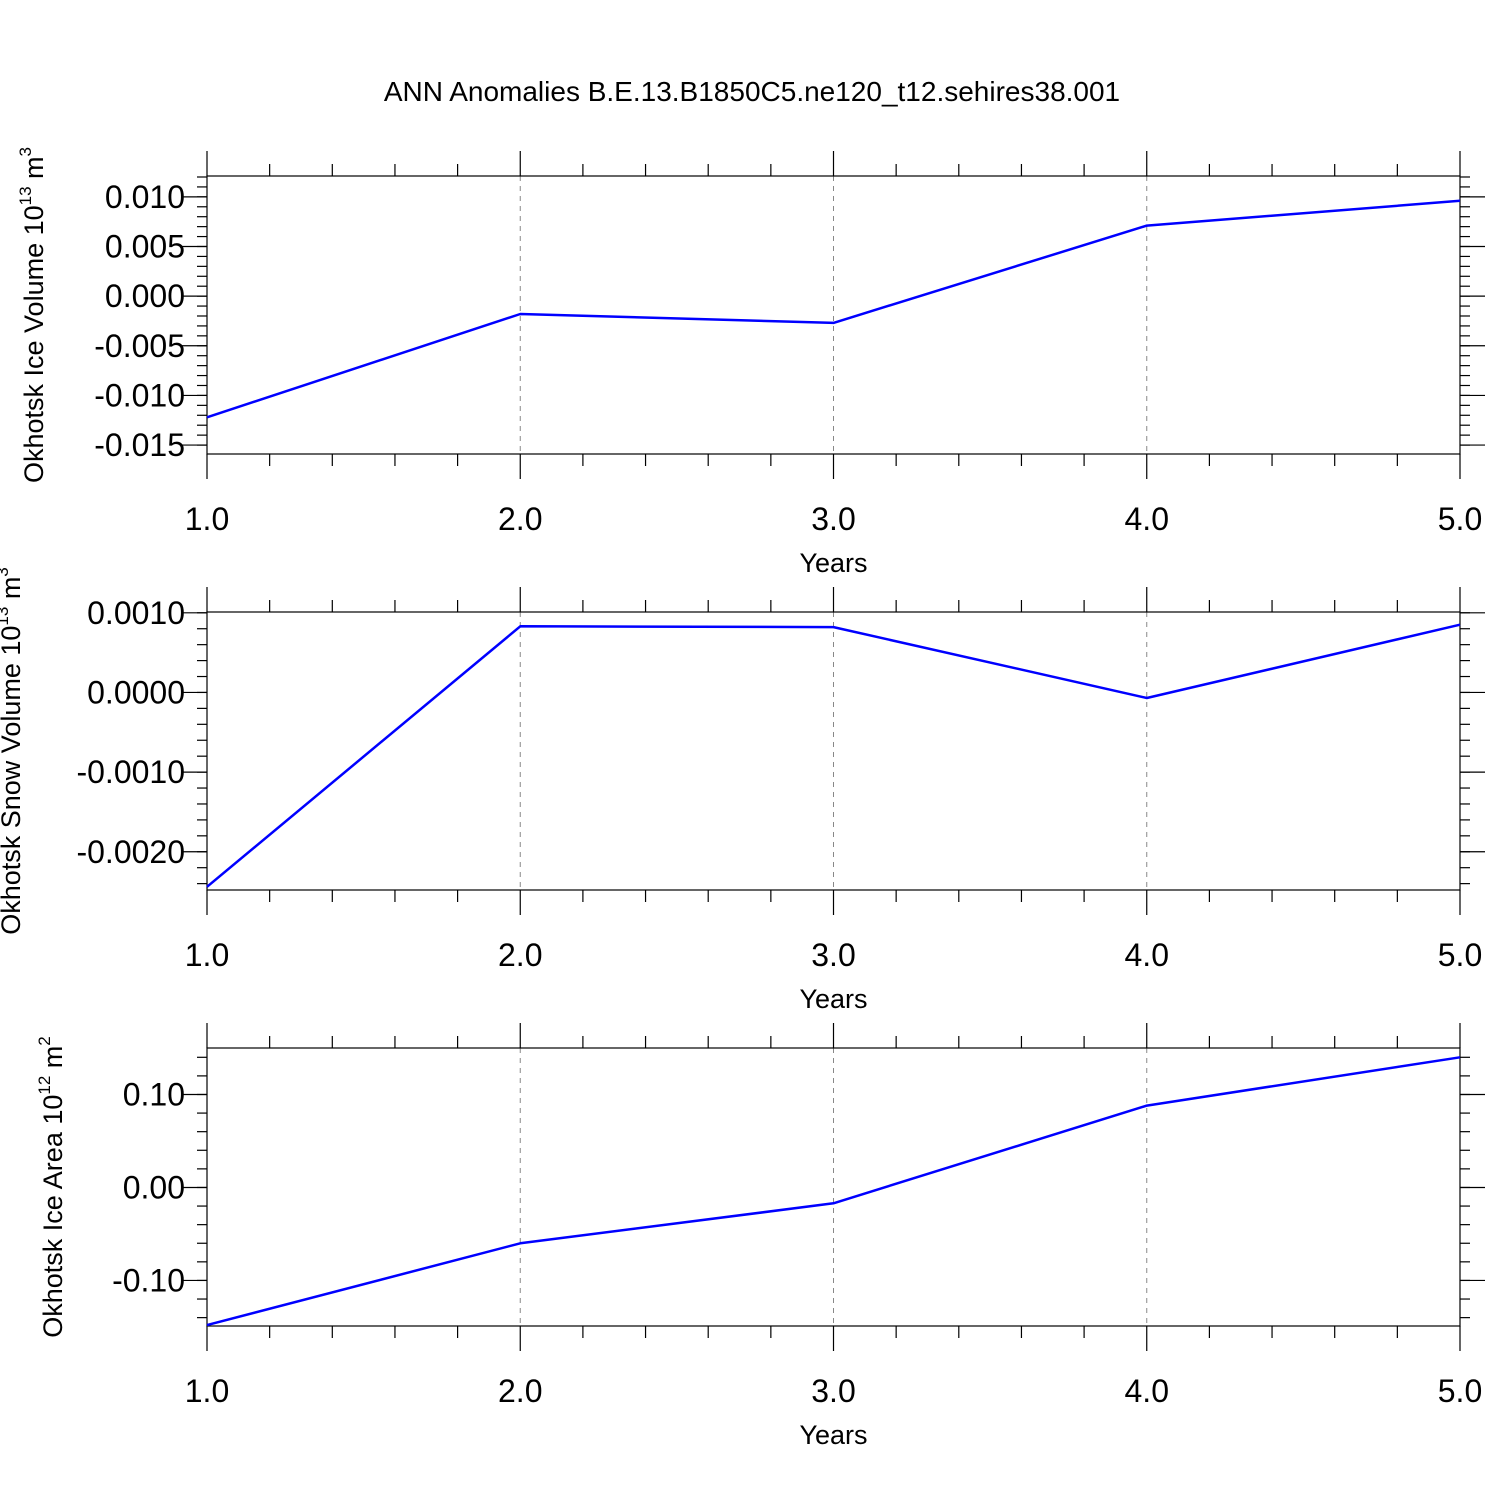 The width and height of the screenshot is (1500, 1500). I want to click on y-tick-label: 0.010, so click(145, 197).